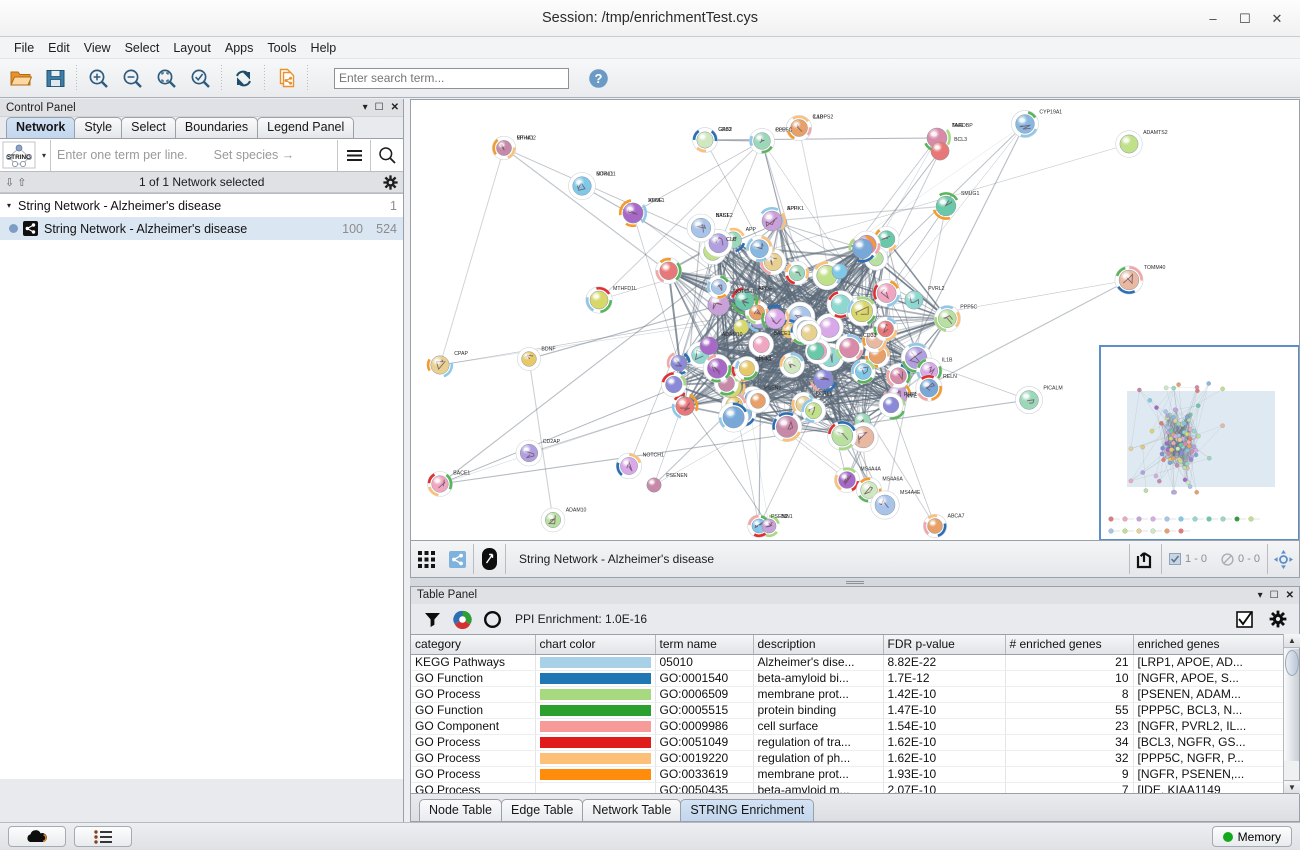 The width and height of the screenshot is (1300, 850). Describe the element at coordinates (818, 645) in the screenshot. I see `col-description: description` at that location.